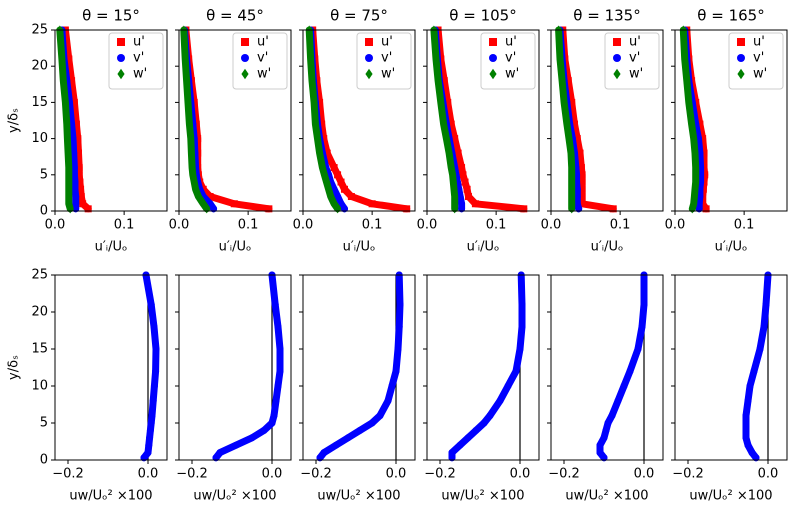 The image size is (800, 518). I want to click on y-tick-label: 25, so click(39, 275).